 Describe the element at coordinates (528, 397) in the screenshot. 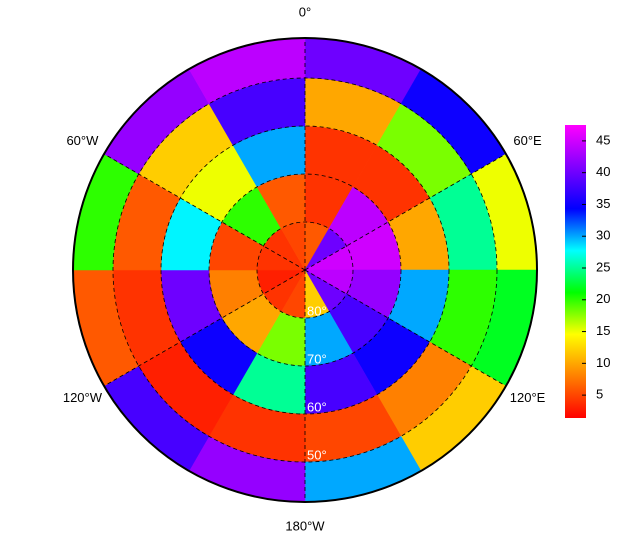

I see `lon-label: 120°E` at that location.